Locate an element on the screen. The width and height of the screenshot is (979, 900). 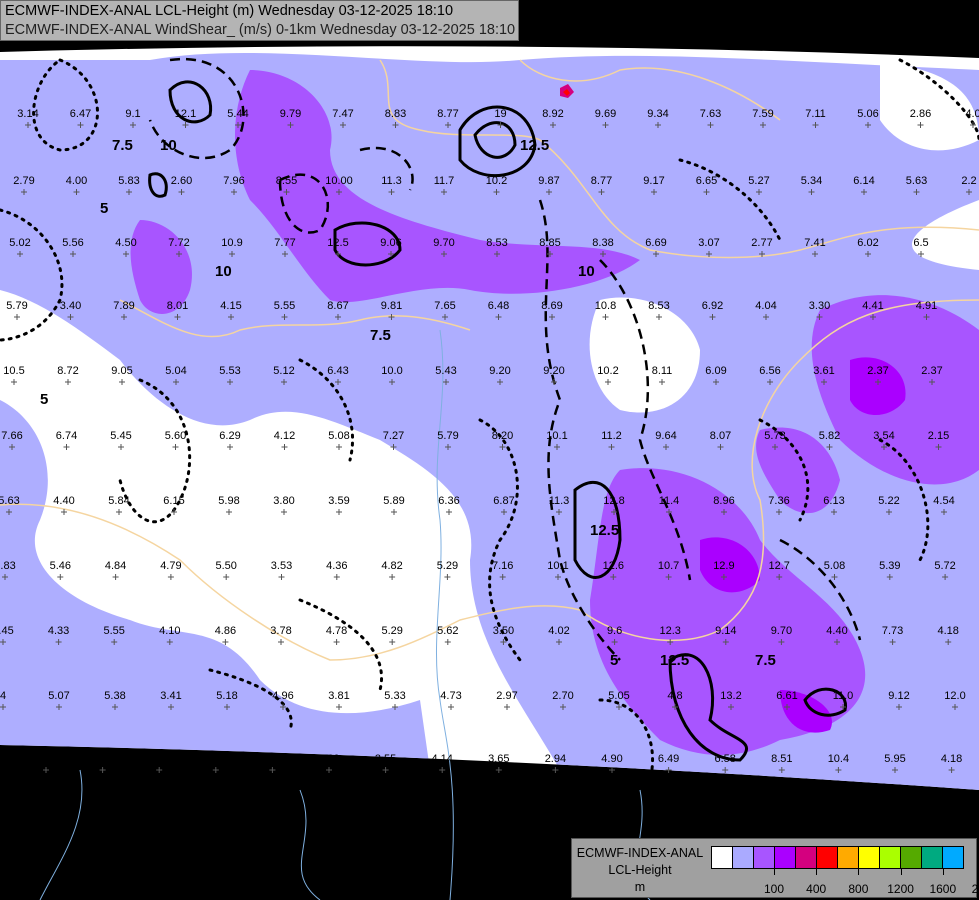
wind-shear-value: 12.9 is located at coordinates (723, 566).